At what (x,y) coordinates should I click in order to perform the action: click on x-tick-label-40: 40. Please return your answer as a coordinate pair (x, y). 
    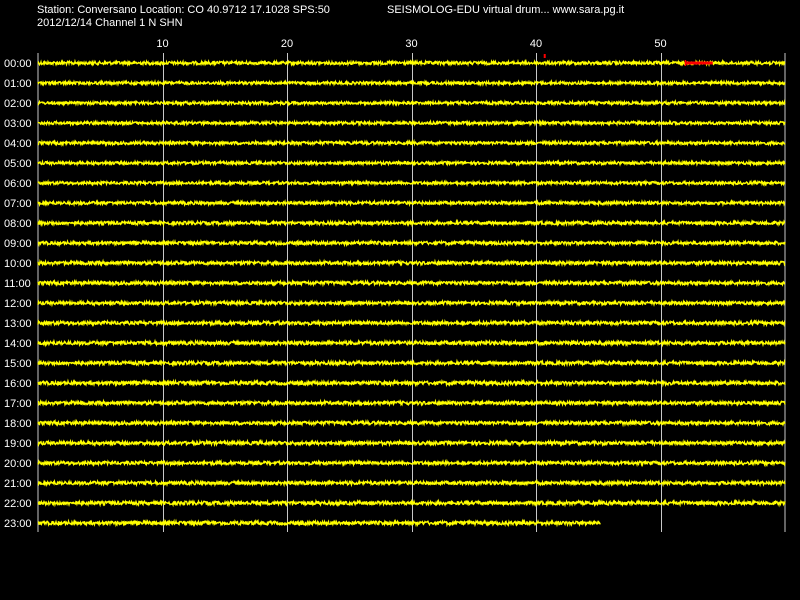
    Looking at the image, I should click on (536, 44).